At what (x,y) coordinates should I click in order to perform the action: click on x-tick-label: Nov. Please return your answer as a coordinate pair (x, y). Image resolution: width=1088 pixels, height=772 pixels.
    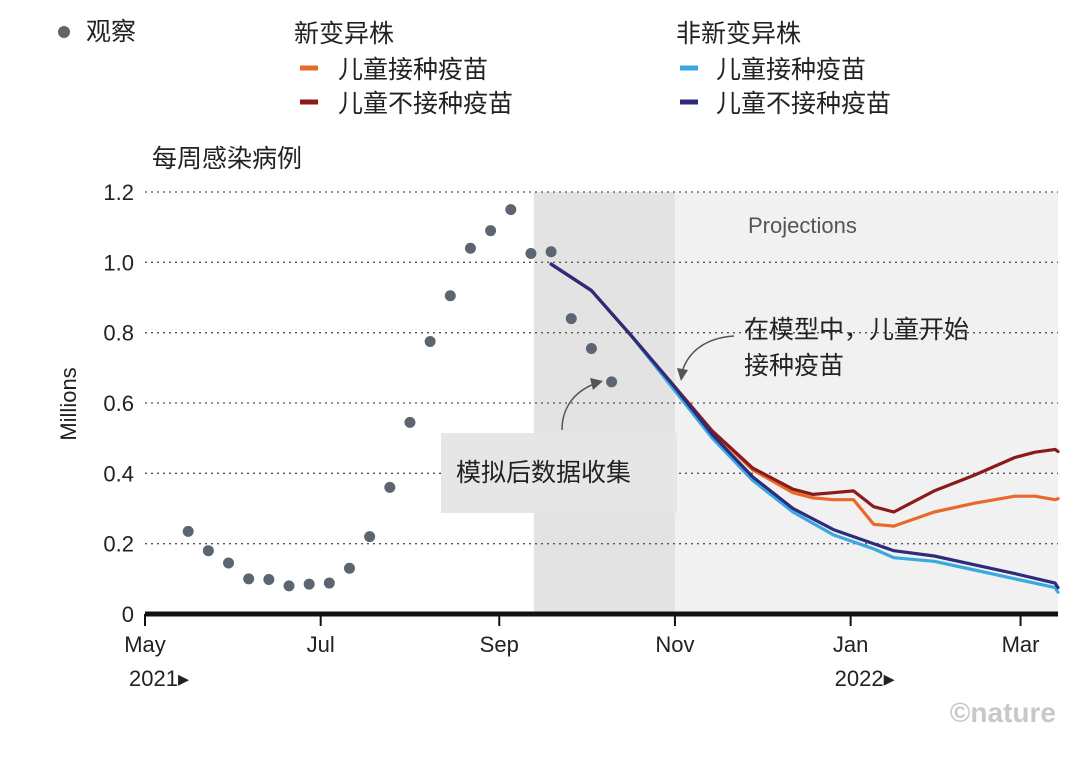
    Looking at the image, I should click on (674, 644).